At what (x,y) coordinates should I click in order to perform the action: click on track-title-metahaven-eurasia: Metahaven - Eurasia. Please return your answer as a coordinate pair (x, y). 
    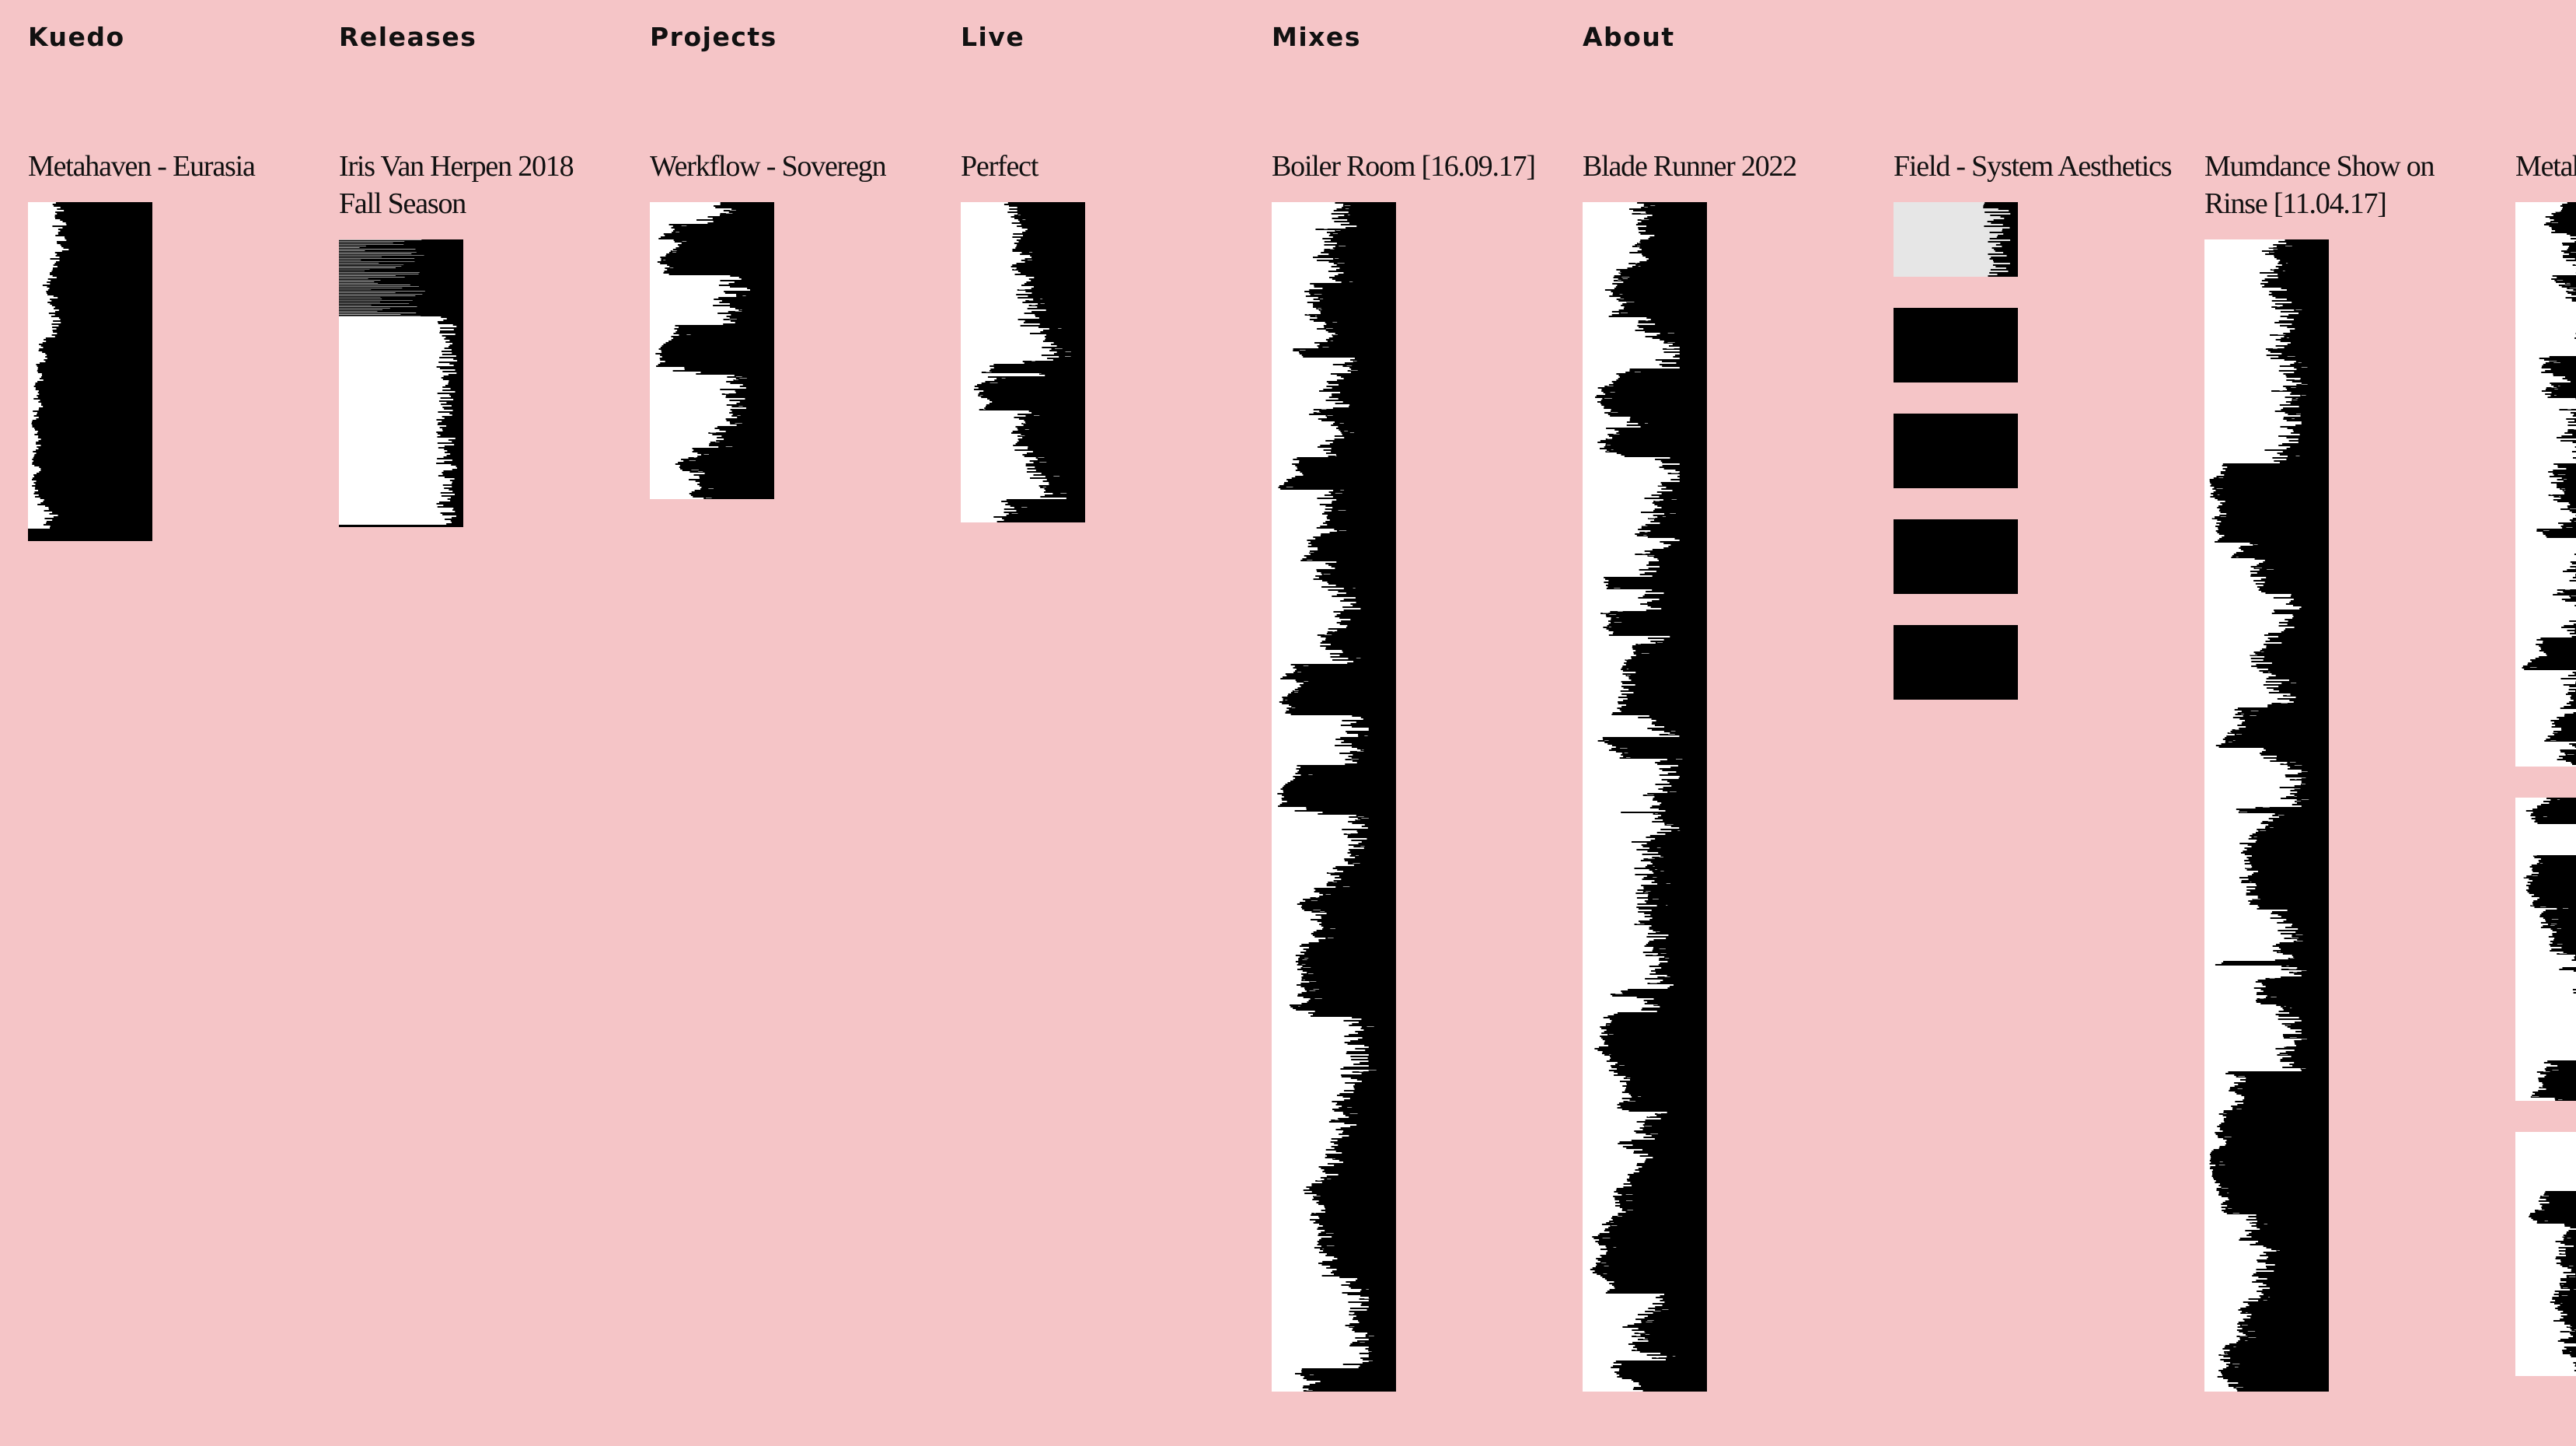
    Looking at the image, I should click on (142, 166).